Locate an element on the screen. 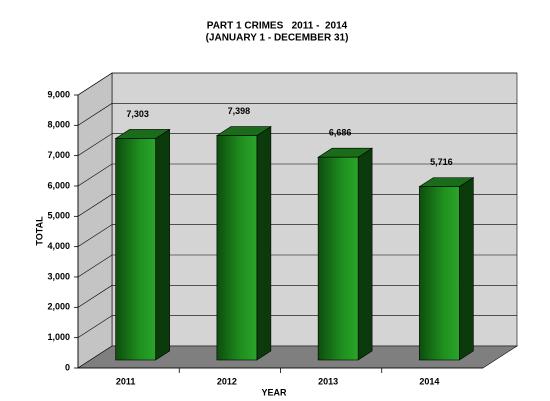  chart-subtitle: (JANUARY 1 - DECEMBER 31) is located at coordinates (277, 38).